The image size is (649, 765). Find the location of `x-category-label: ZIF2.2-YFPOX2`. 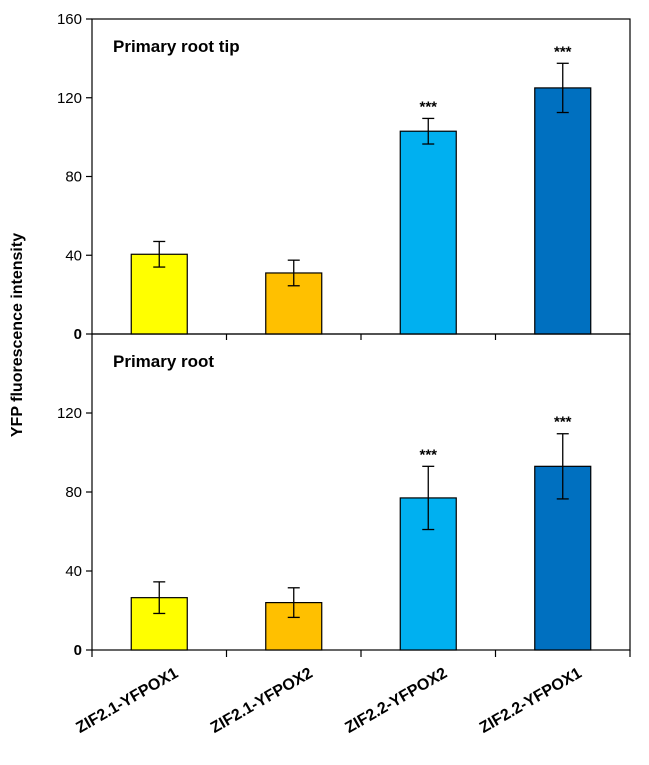

x-category-label: ZIF2.2-YFPOX2 is located at coordinates (396, 701).